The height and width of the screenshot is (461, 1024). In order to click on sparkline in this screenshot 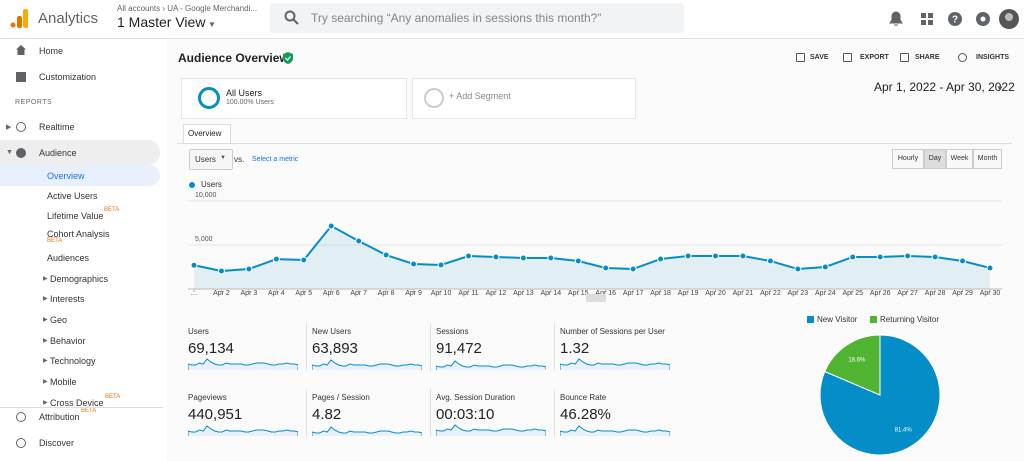, I will do `click(367, 431)`.